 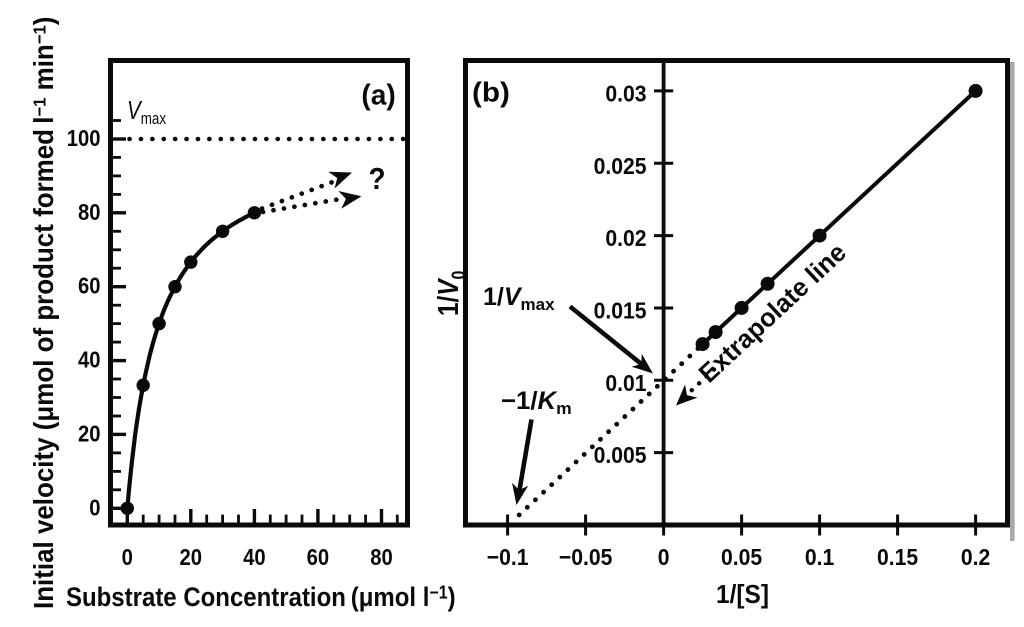 What do you see at coordinates (491, 92) in the screenshot?
I see `svg-text: (b)` at bounding box center [491, 92].